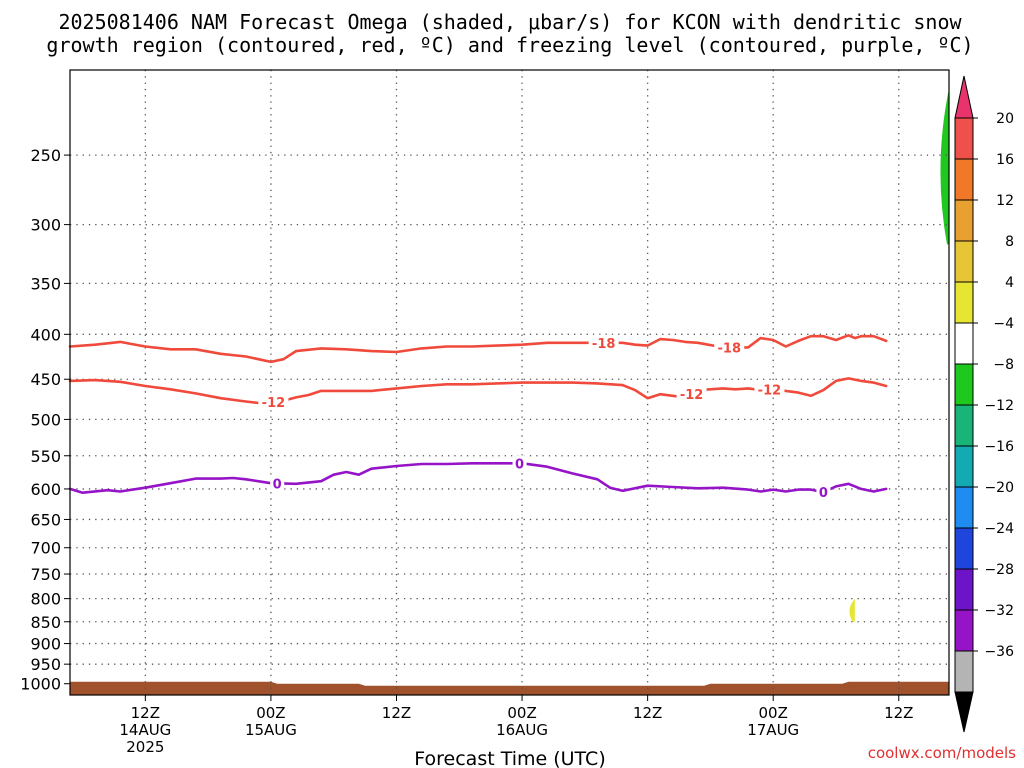  I want to click on ground-fill, so click(509, 688).